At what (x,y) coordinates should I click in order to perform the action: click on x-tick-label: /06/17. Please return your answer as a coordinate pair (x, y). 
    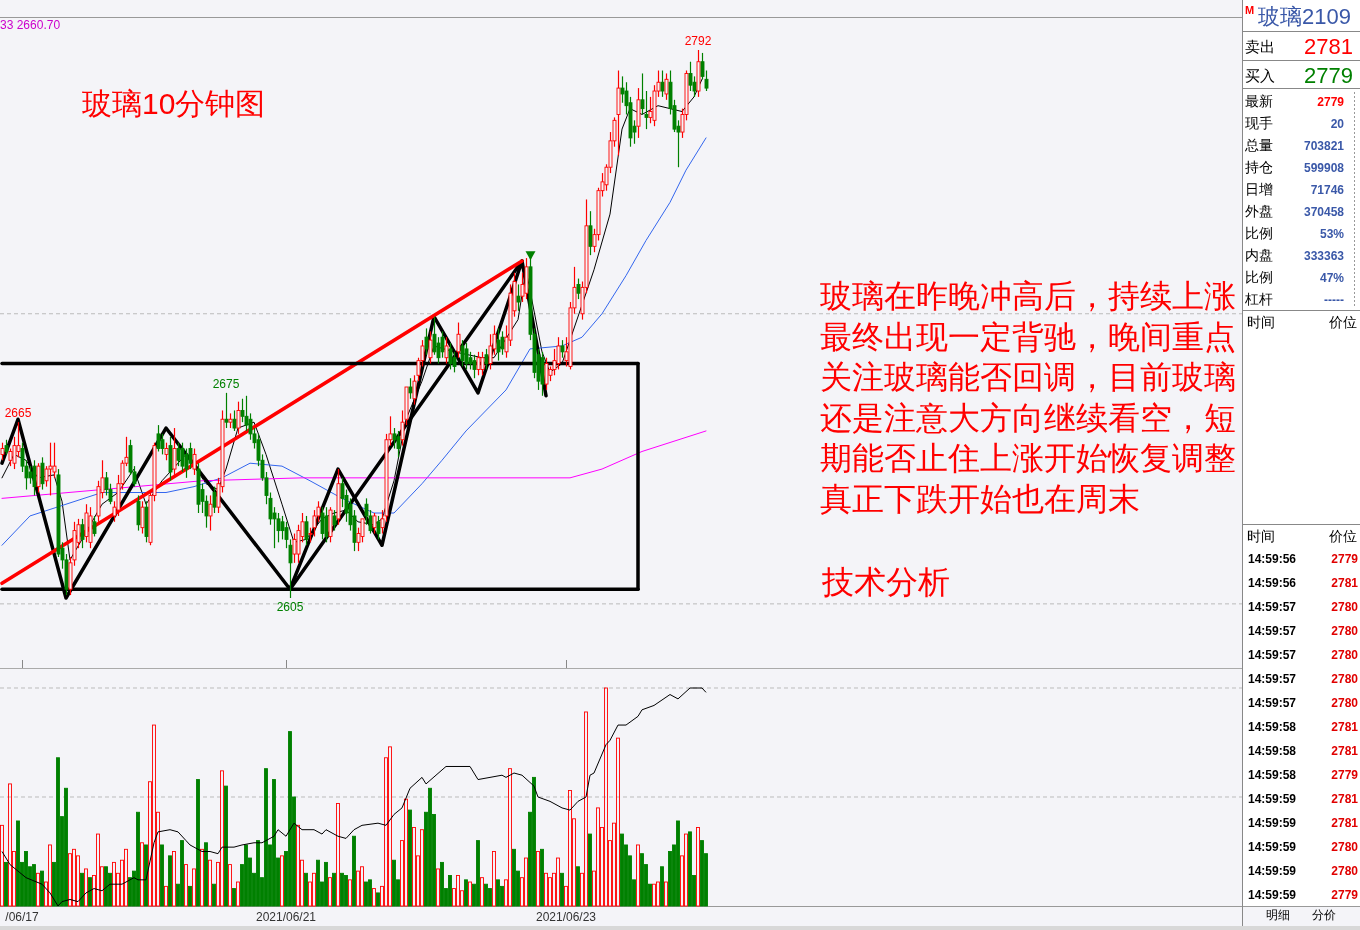
    Looking at the image, I should click on (22, 917).